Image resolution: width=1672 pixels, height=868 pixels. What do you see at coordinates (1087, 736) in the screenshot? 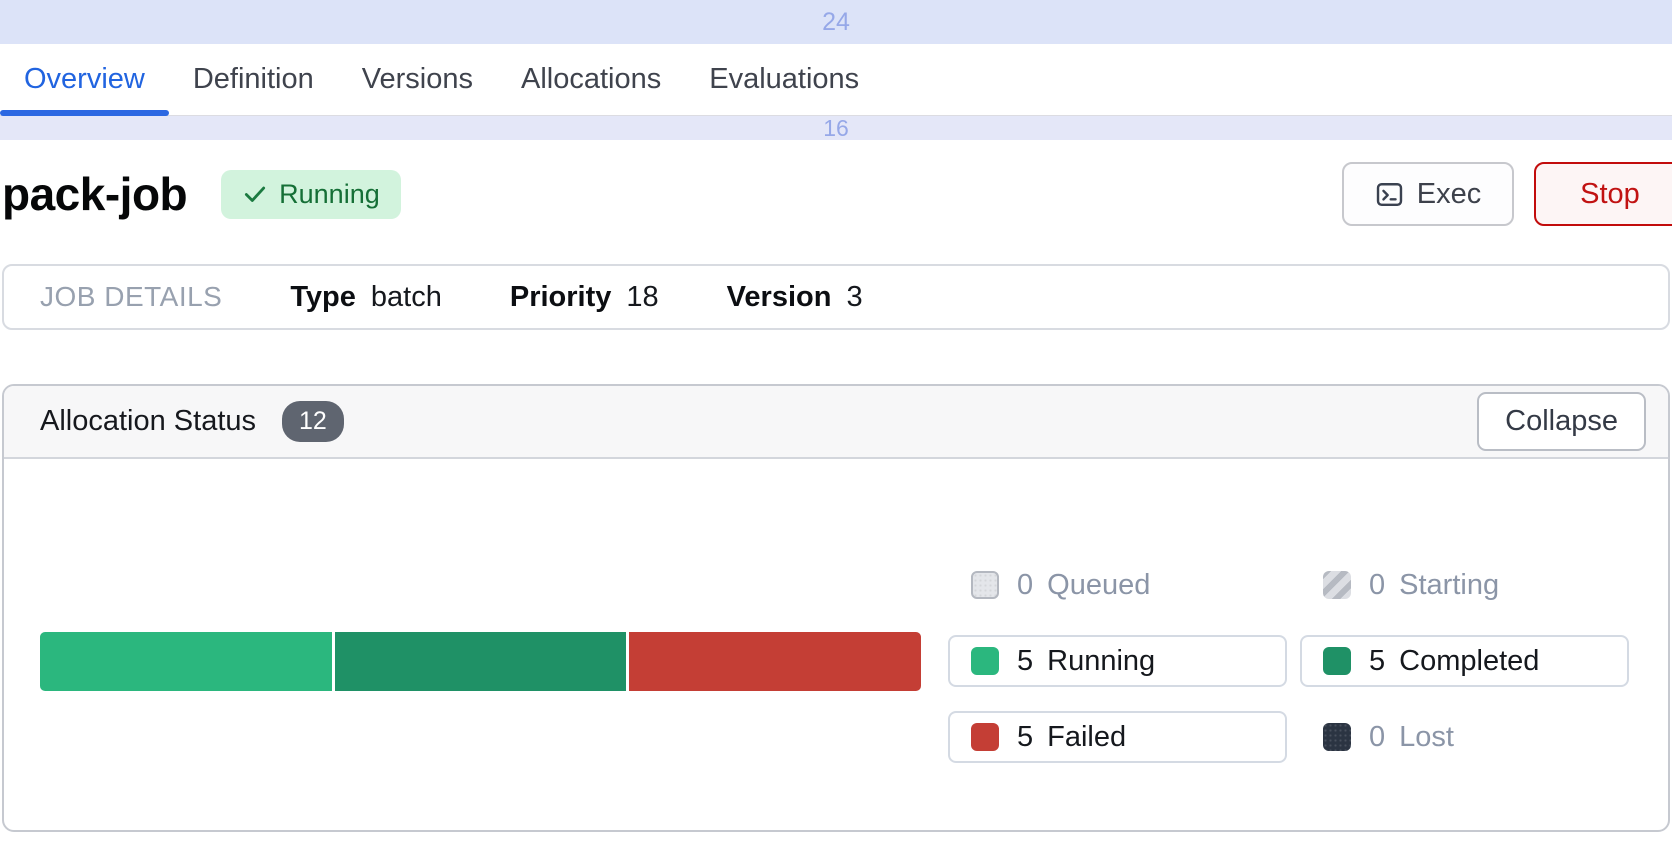
I see `legend-failed-label: Failed` at bounding box center [1087, 736].